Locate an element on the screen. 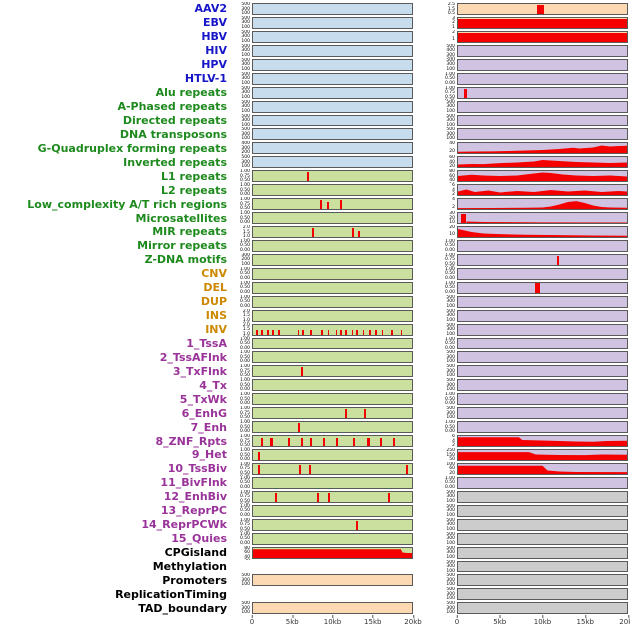  y-tick-label: 6 is located at coordinates (453, 437).